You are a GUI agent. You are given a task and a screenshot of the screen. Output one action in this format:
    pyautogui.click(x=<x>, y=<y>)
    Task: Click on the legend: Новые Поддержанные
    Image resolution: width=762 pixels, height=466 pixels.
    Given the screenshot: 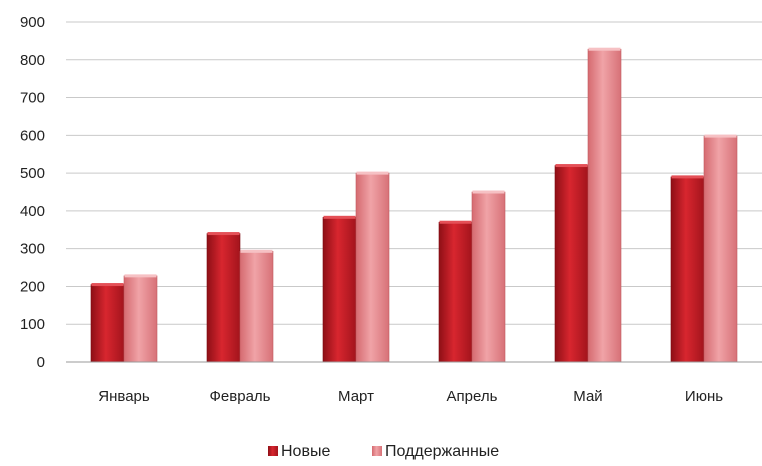 What is the action you would take?
    pyautogui.click(x=383, y=451)
    